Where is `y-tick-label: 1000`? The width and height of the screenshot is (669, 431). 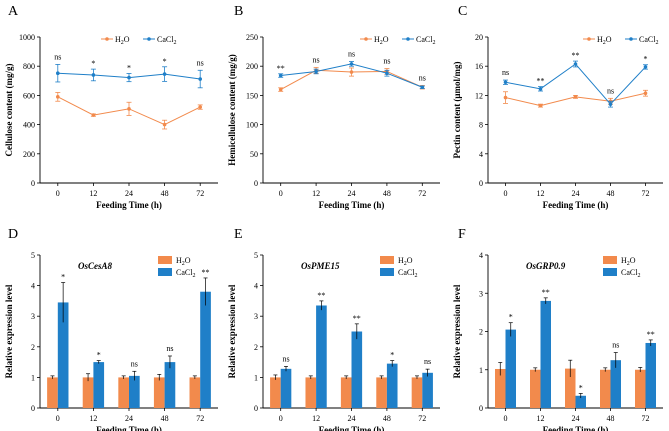
y-tick-label: 1000 is located at coordinates (27, 37).